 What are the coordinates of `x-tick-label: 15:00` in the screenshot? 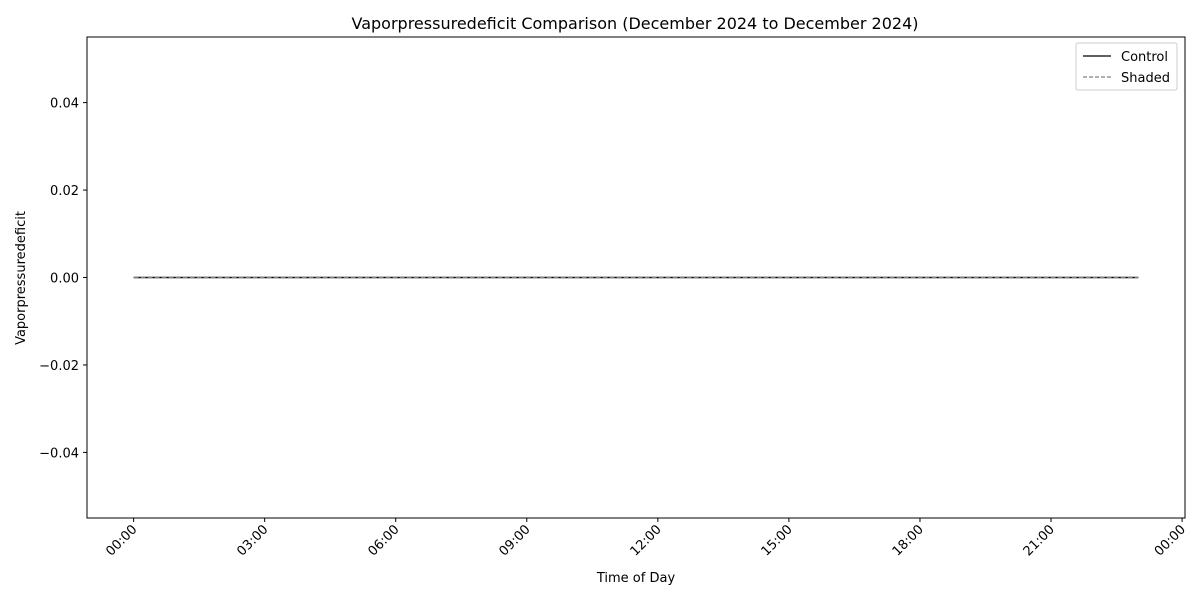 It's located at (777, 540).